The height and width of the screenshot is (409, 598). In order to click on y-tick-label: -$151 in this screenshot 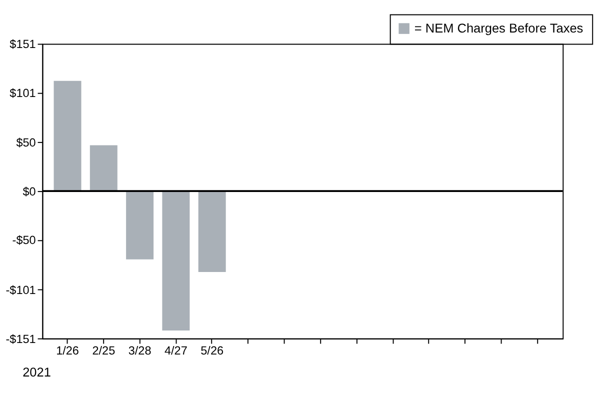, I will do `click(21, 339)`.